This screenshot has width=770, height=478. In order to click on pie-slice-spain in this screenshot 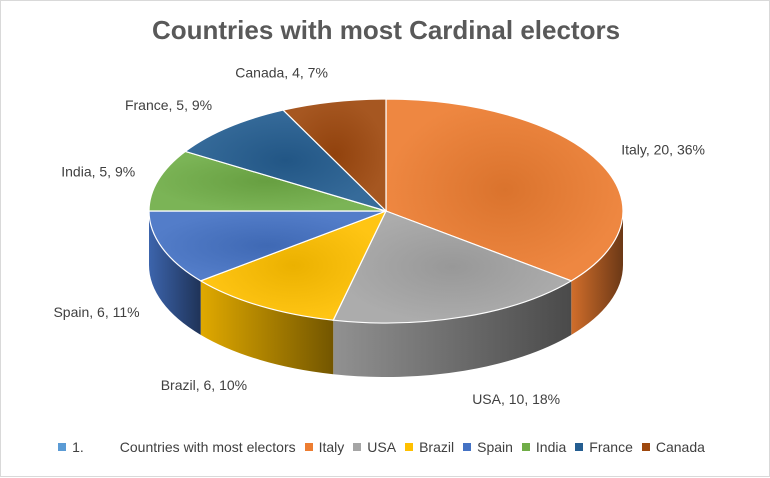, I will do `click(267, 246)`.